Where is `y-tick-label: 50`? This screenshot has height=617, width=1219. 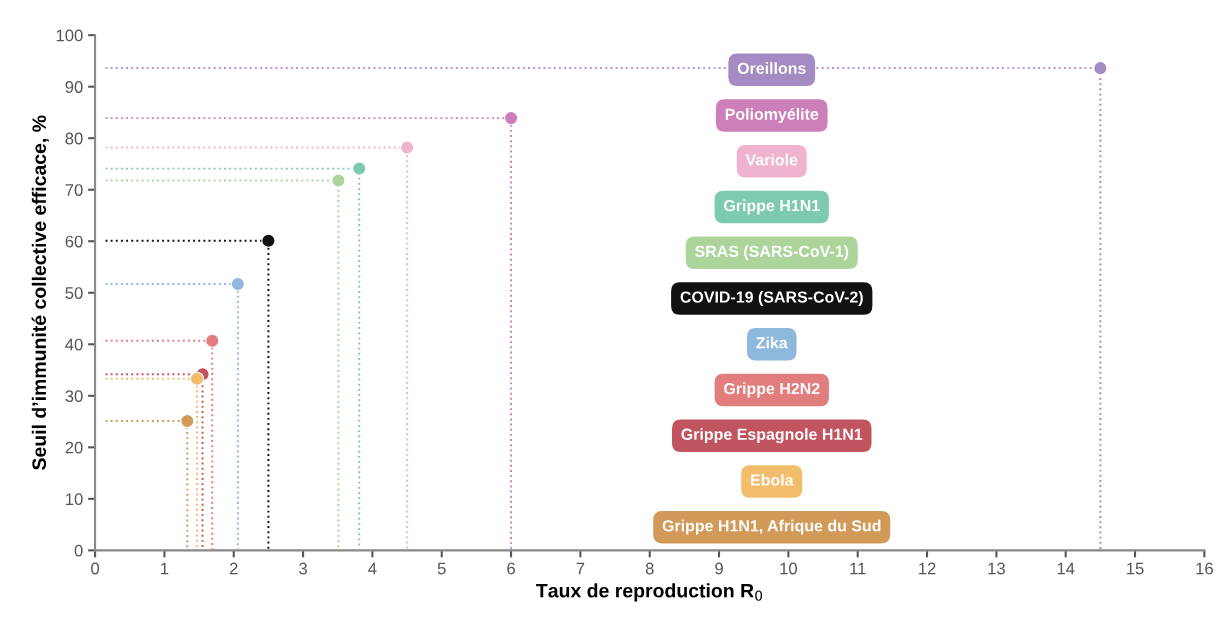
y-tick-label: 50 is located at coordinates (74, 293).